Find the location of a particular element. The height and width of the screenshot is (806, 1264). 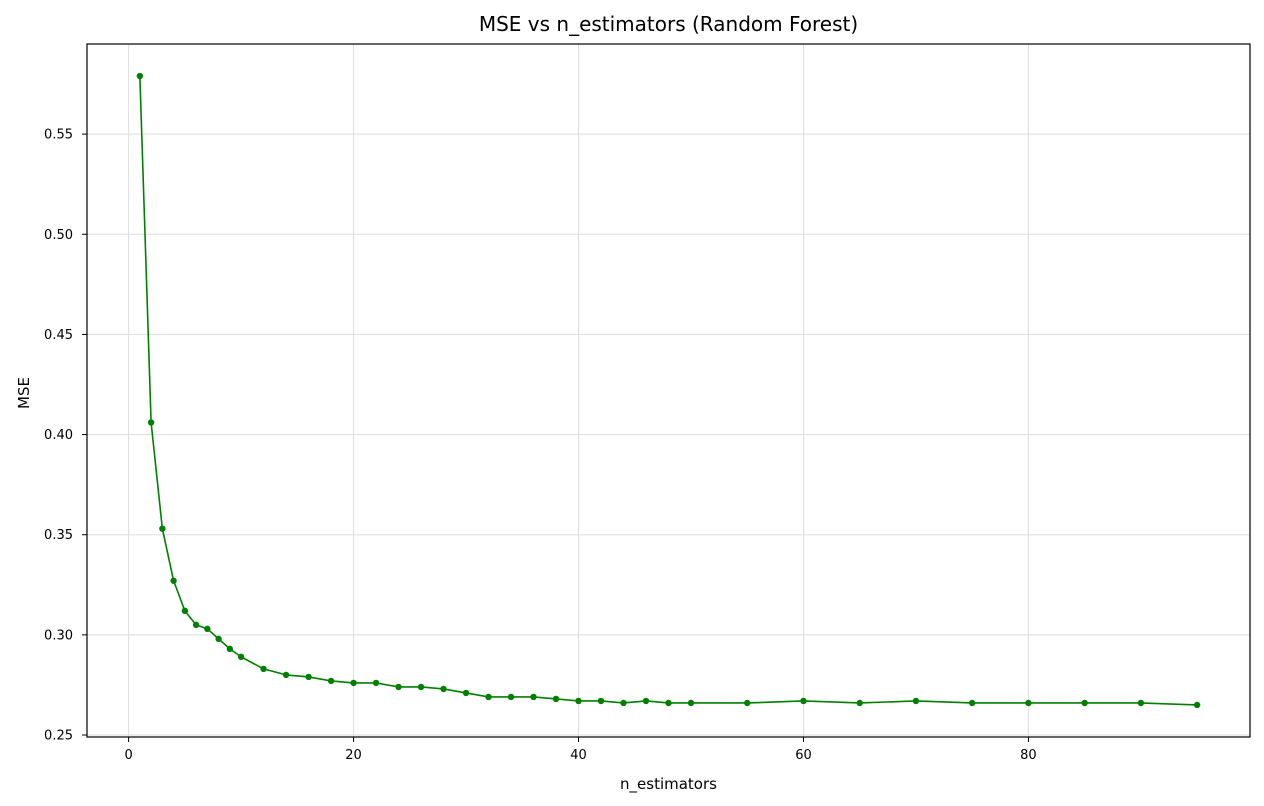

x-tick-label: 80 is located at coordinates (1028, 755).